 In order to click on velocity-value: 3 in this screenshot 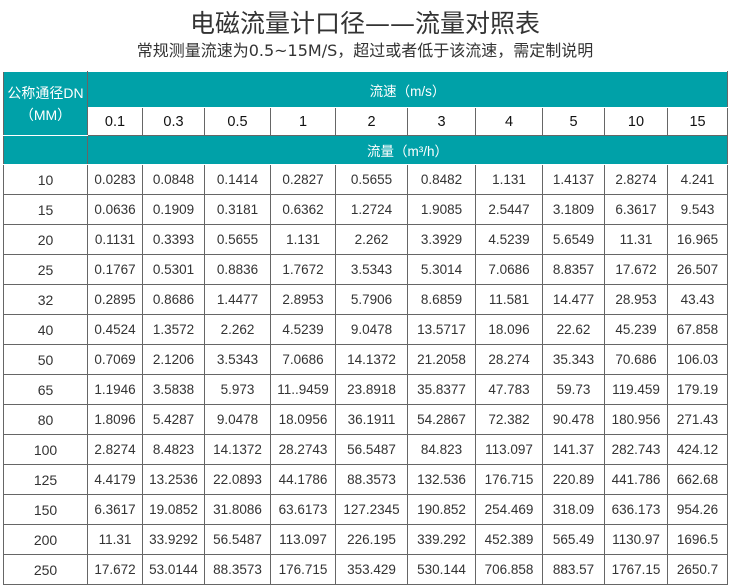, I will do `click(441, 121)`.